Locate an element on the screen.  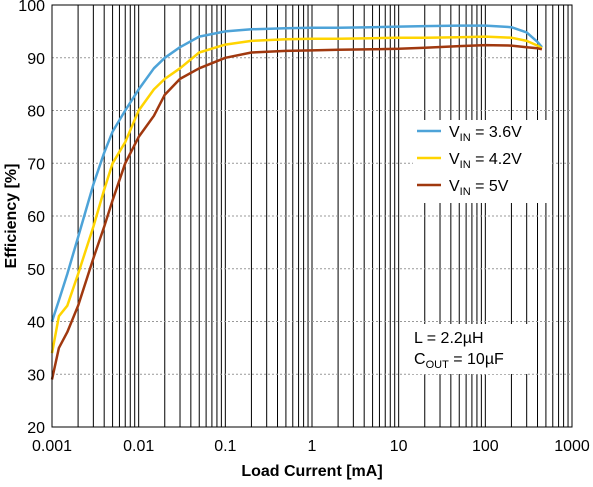
y-tick-label: 60 is located at coordinates (36, 217).